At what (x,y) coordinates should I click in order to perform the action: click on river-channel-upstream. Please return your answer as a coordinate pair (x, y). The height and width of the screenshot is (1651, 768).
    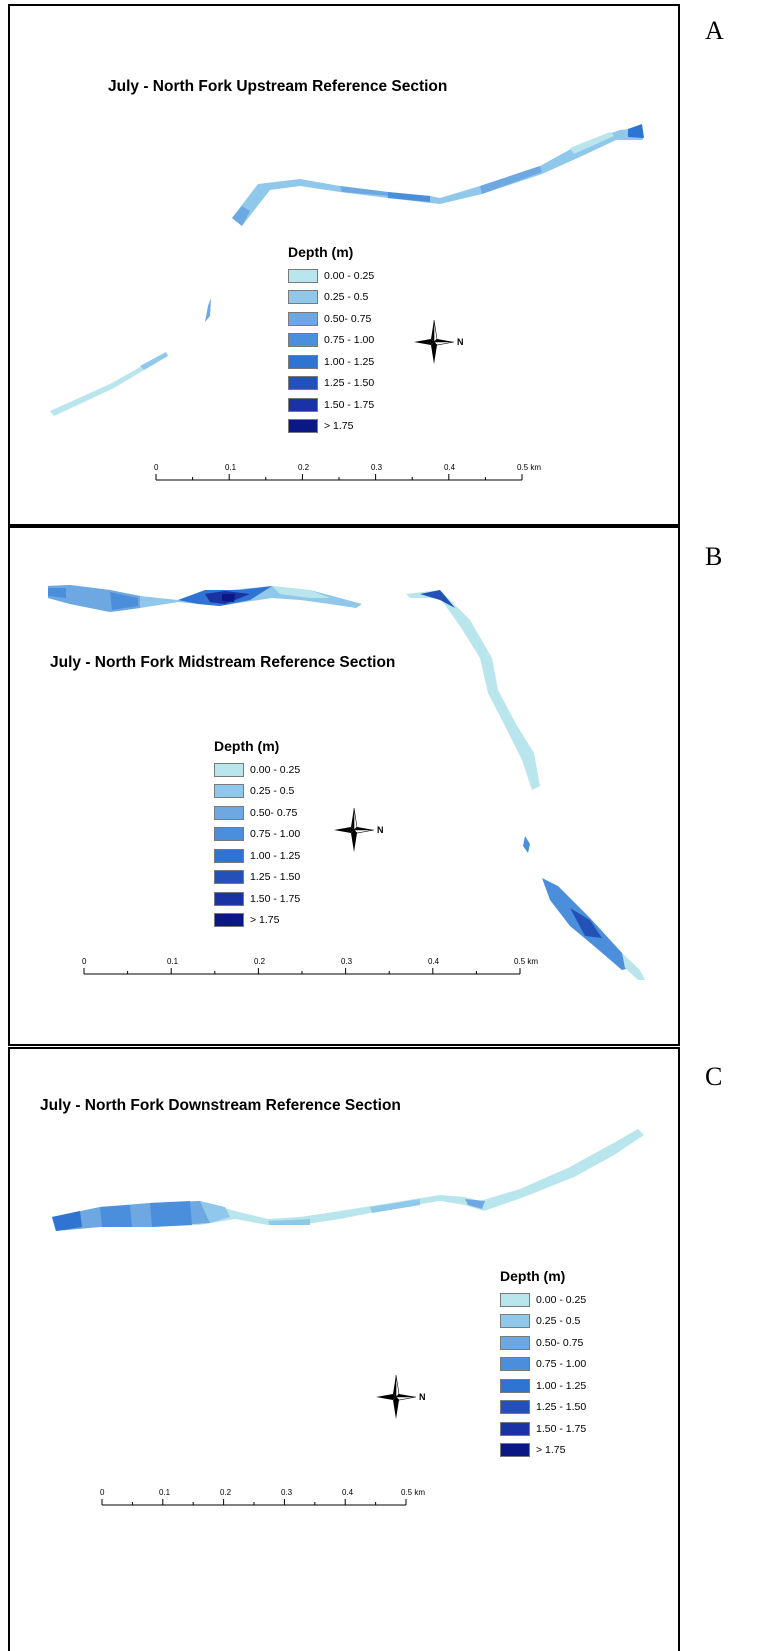
    Looking at the image, I should click on (347, 270).